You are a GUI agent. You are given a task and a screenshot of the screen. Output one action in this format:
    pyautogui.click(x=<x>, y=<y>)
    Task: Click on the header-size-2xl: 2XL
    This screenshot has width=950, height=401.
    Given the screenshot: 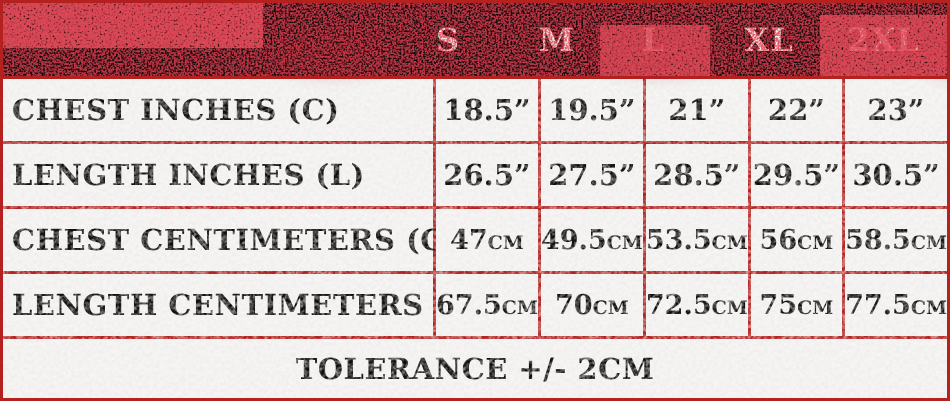 What is the action you would take?
    pyautogui.click(x=883, y=39)
    